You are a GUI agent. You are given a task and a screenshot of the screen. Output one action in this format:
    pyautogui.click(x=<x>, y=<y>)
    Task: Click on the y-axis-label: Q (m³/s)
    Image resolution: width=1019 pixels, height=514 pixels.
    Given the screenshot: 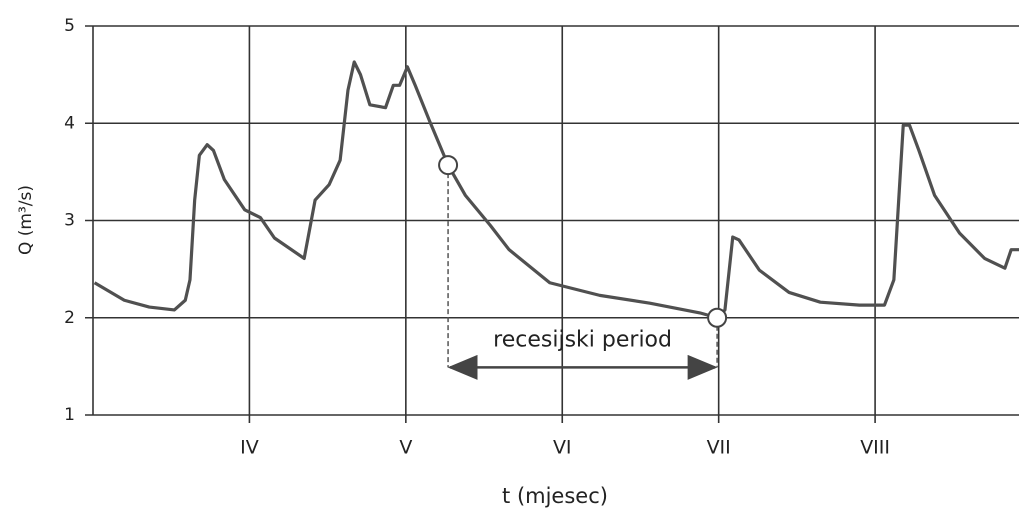 What is the action you would take?
    pyautogui.click(x=26, y=220)
    